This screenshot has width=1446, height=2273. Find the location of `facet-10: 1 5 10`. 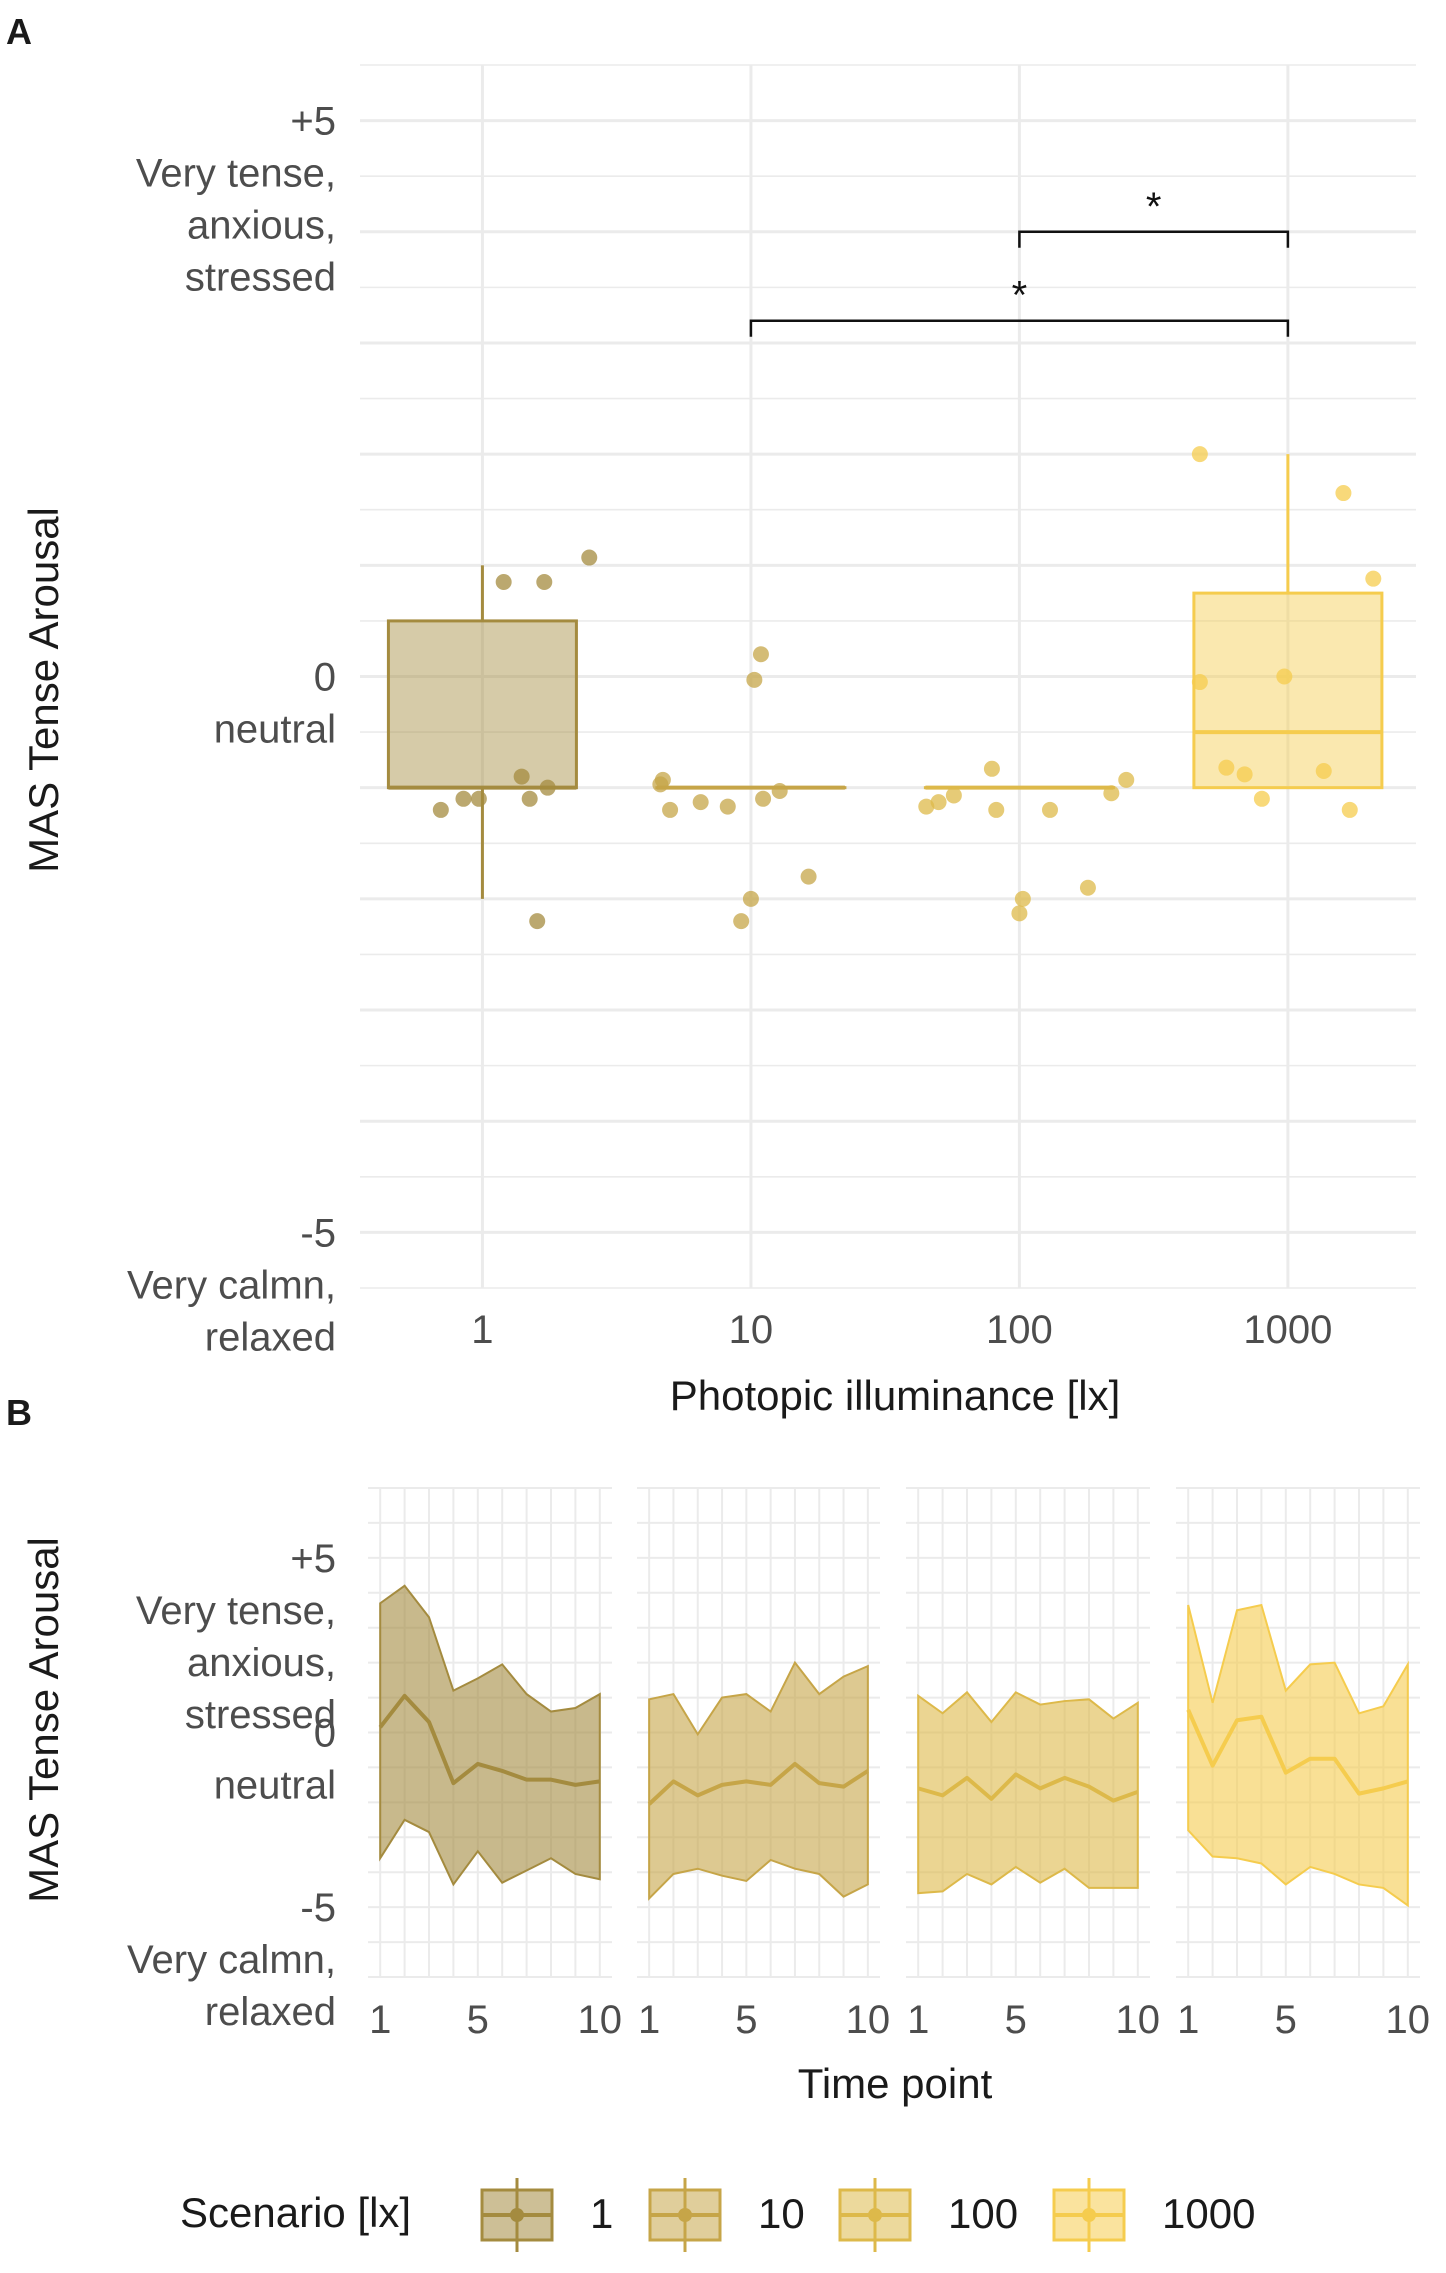

facet-10: 1 5 10 is located at coordinates (764, 1764).